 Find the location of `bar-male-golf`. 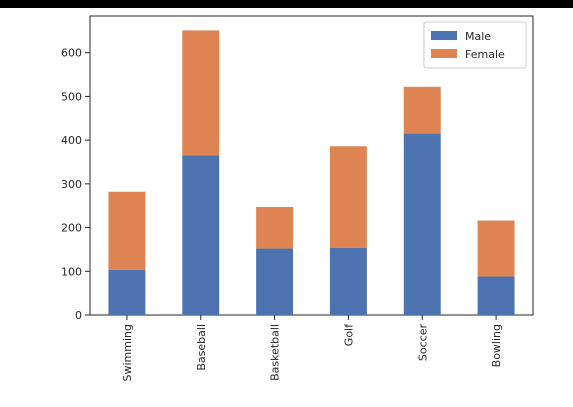

bar-male-golf is located at coordinates (348, 281).